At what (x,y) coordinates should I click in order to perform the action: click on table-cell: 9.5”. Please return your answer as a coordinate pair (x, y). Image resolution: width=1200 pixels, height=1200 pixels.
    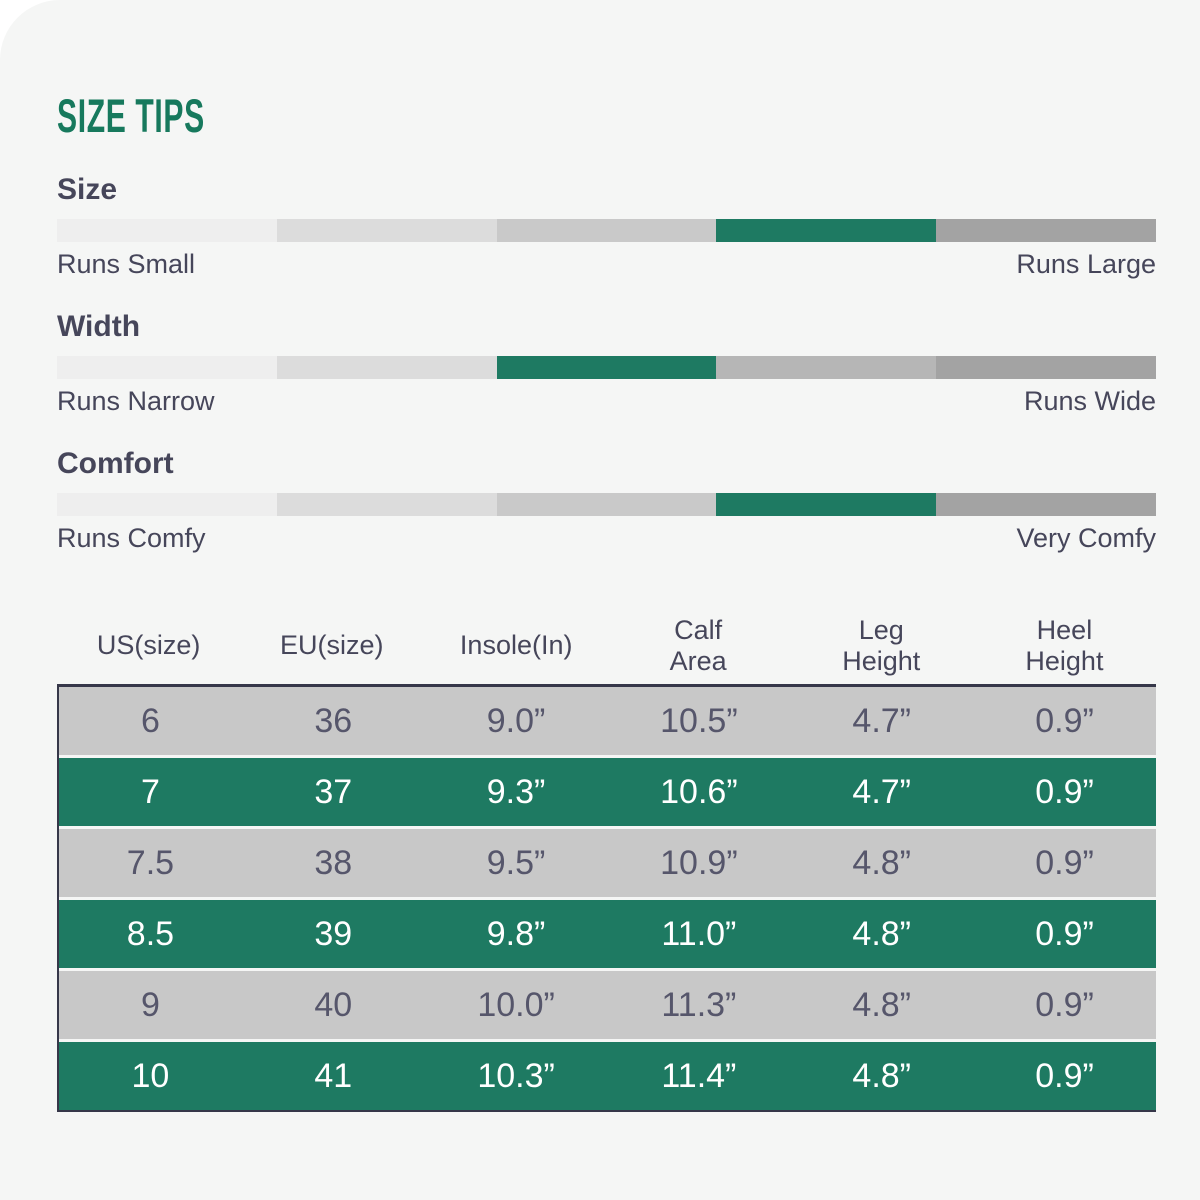
    Looking at the image, I should click on (516, 862).